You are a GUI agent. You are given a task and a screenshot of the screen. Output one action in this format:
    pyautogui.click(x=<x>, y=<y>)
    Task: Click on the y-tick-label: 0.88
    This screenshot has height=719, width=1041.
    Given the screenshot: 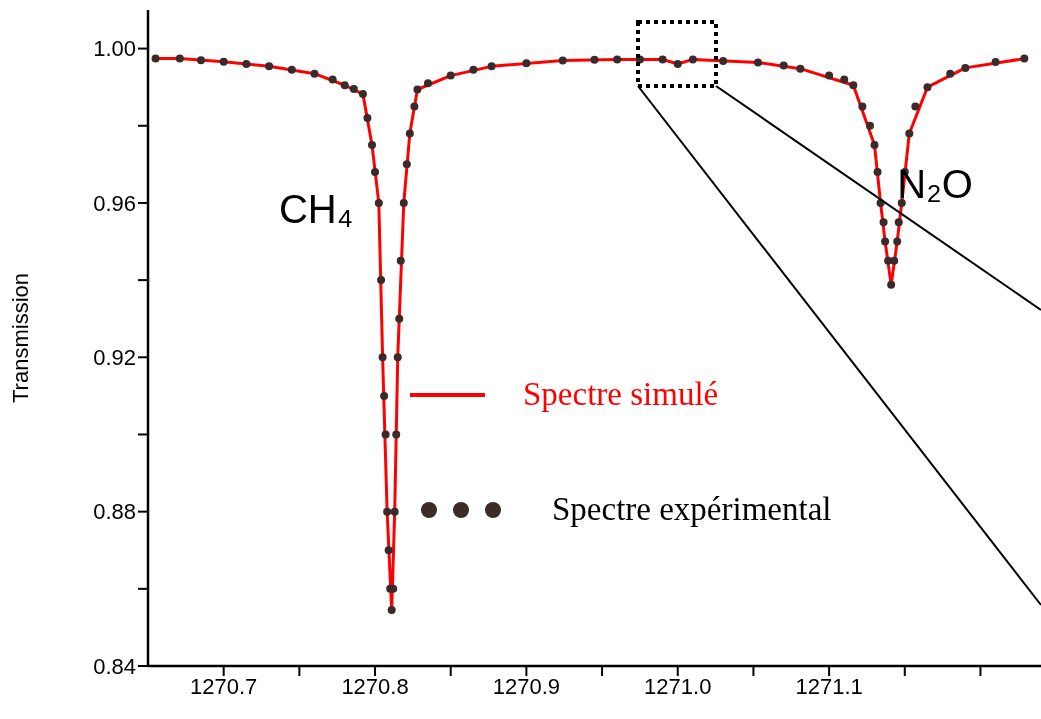 What is the action you would take?
    pyautogui.click(x=114, y=512)
    